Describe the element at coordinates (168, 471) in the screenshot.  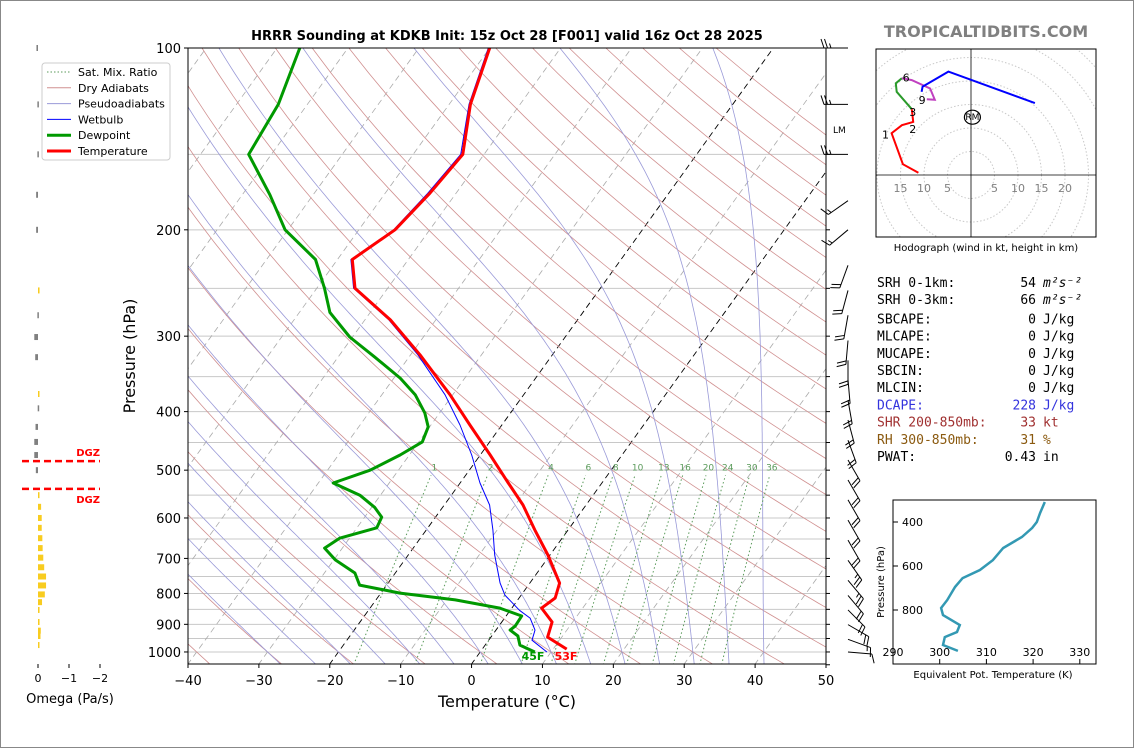
I see `y-tick-label: 500` at that location.